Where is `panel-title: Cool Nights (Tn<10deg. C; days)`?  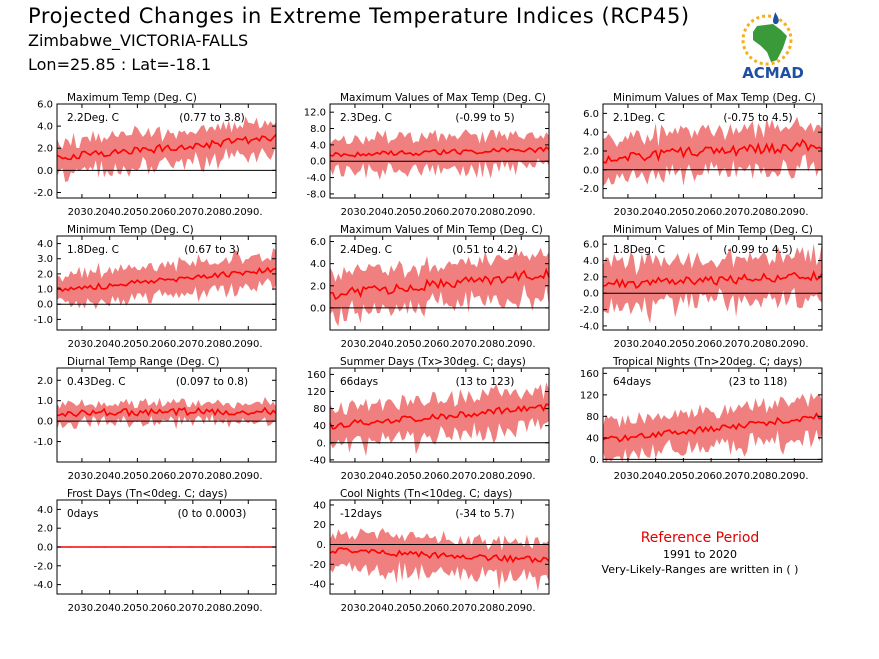
panel-title: Cool Nights (Tn<10deg. C; days) is located at coordinates (426, 494).